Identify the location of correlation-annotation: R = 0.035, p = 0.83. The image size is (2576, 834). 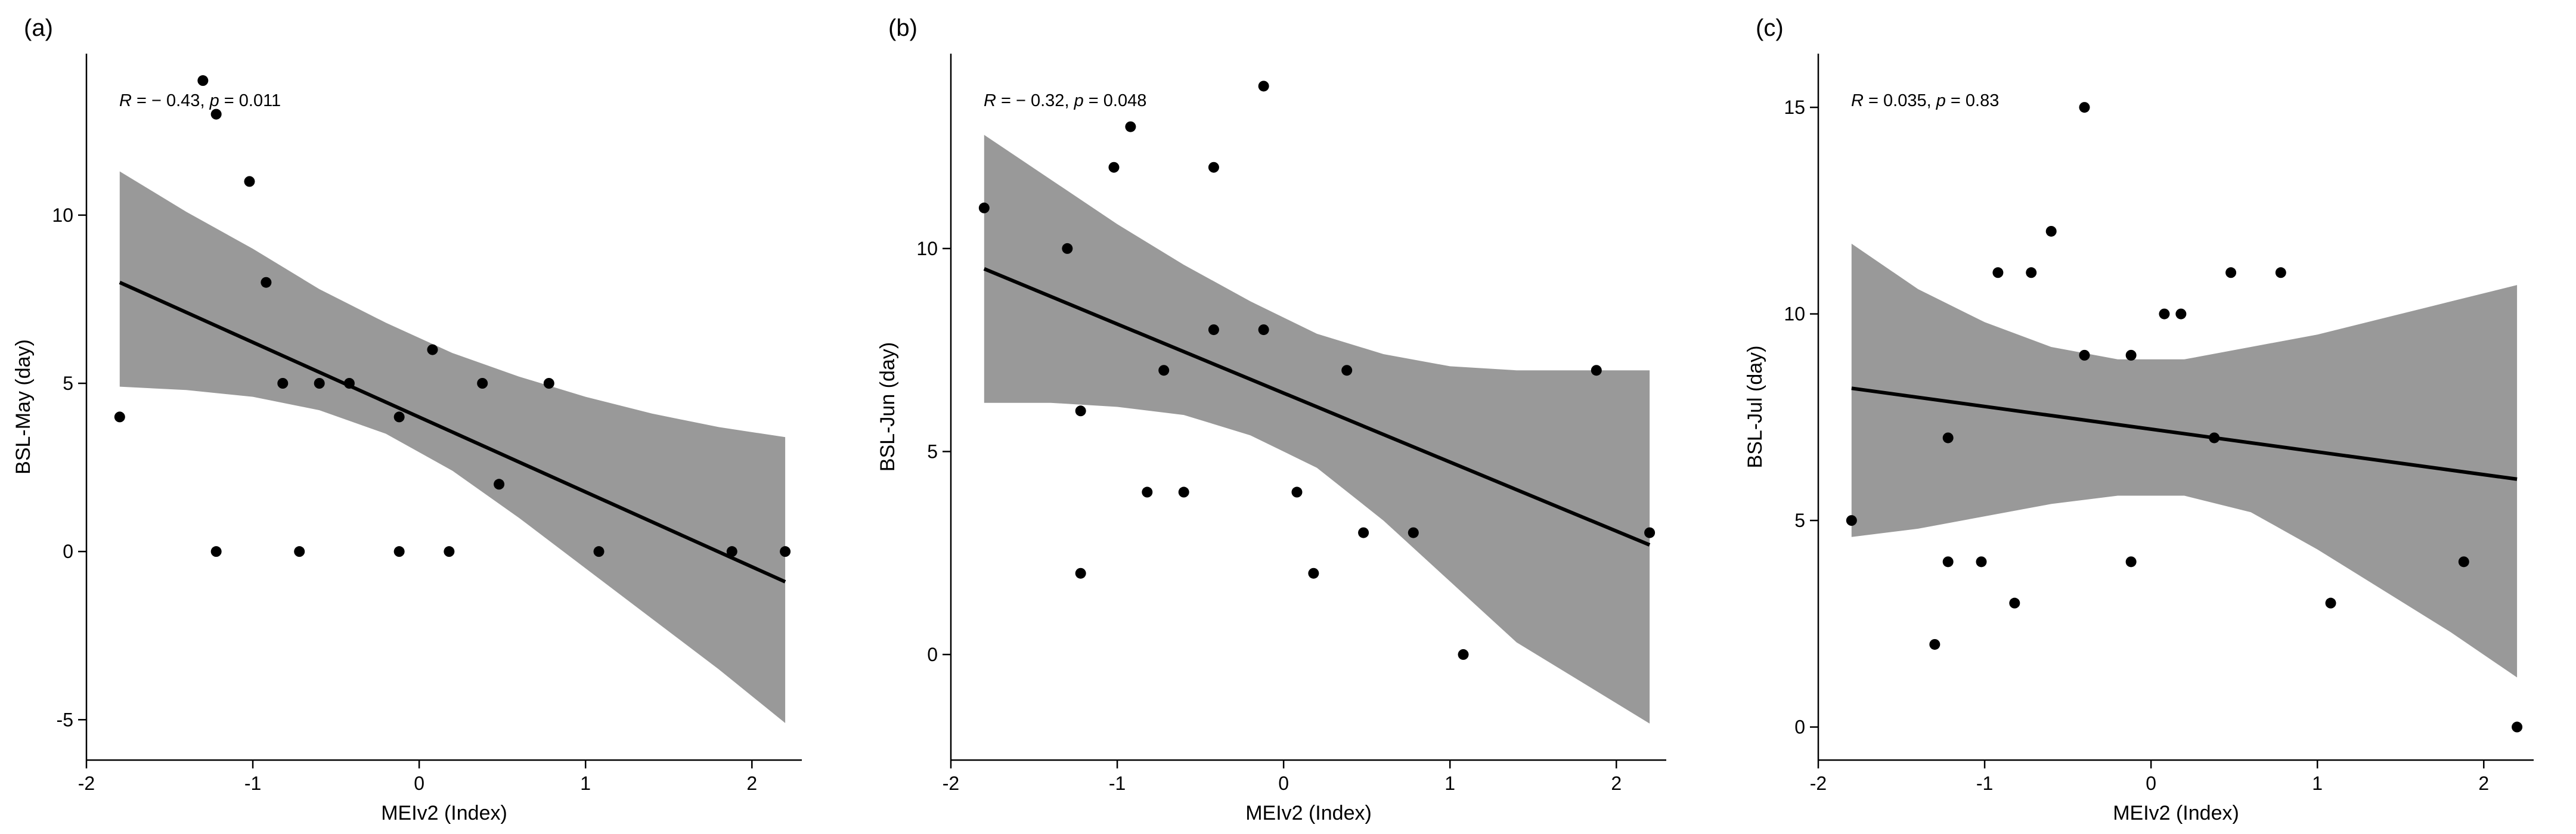
(1925, 100).